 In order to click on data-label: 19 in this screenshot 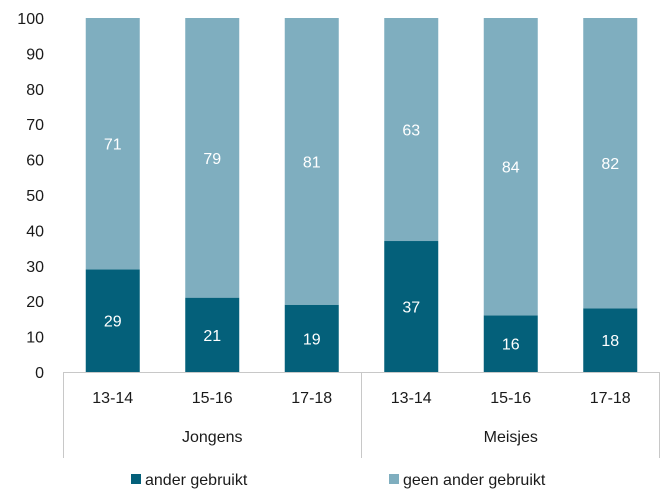, I will do `click(312, 339)`.